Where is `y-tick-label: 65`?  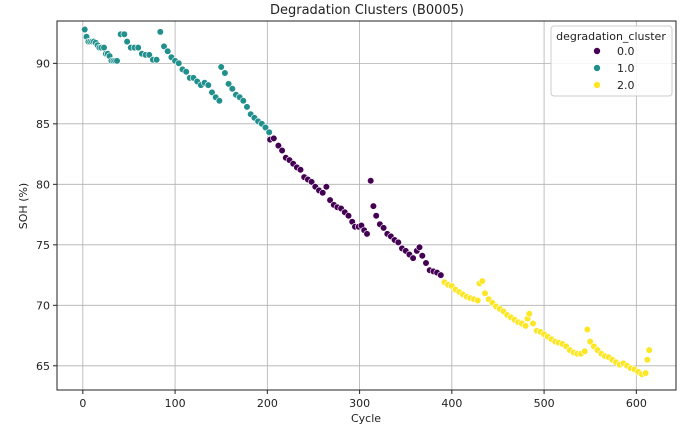
y-tick-label: 65 is located at coordinates (43, 366).